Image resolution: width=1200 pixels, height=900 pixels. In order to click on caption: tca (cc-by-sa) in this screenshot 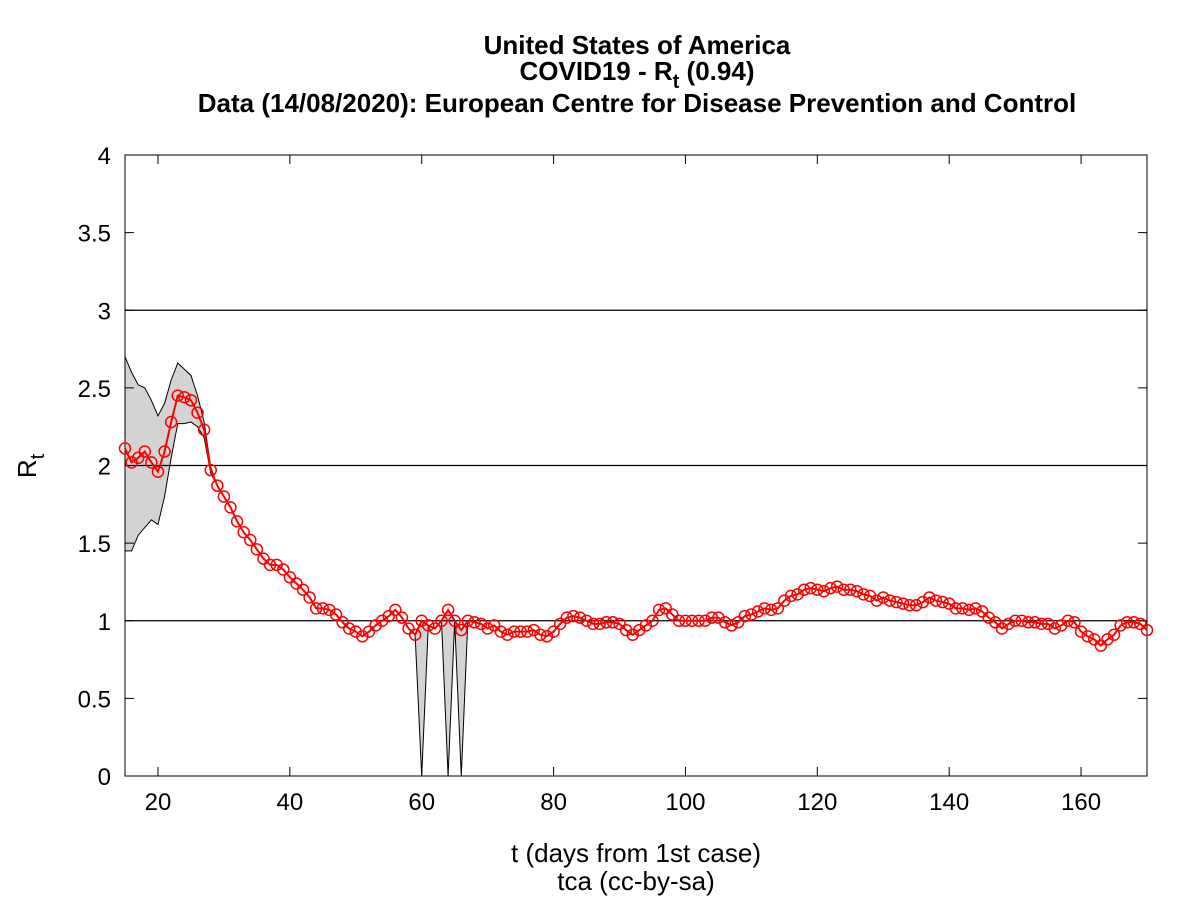, I will do `click(635, 881)`.